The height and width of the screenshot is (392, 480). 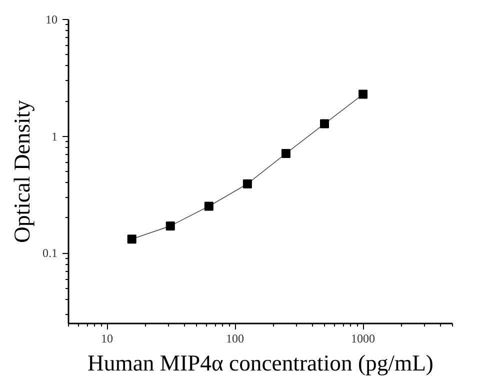 I want to click on y-tick-label: 10, so click(x=52, y=19).